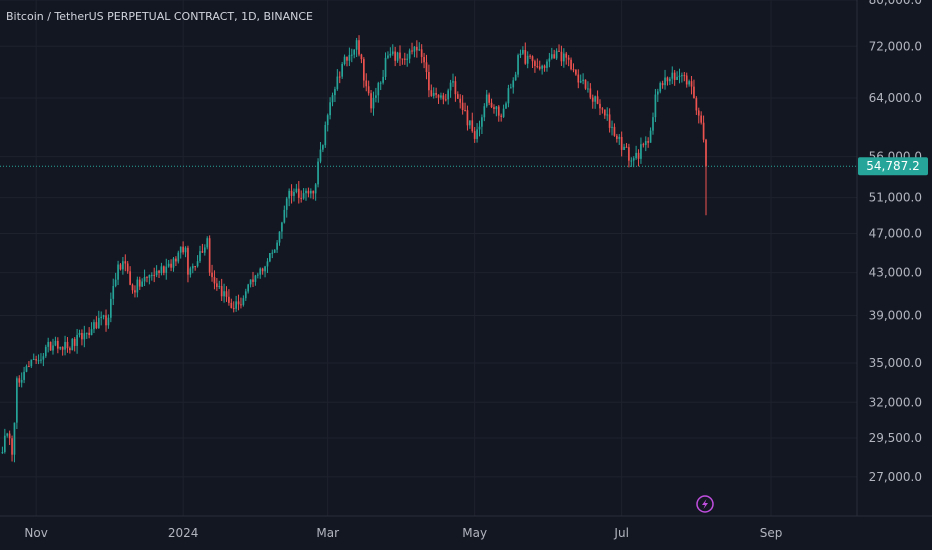 Image resolution: width=932 pixels, height=550 pixels. Describe the element at coordinates (895, 3) in the screenshot. I see `price-tick-label: 80,000.0` at that location.